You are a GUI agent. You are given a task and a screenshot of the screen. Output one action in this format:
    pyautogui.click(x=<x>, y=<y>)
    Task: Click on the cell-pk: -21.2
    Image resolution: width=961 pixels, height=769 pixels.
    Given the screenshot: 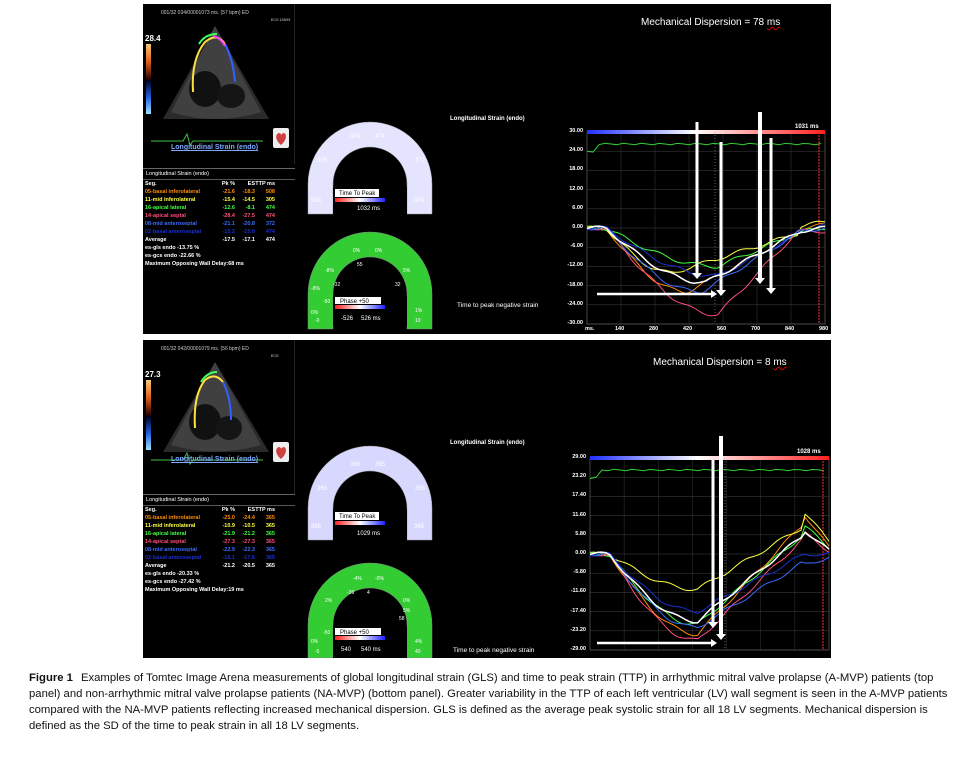 What is the action you would take?
    pyautogui.click(x=228, y=566)
    